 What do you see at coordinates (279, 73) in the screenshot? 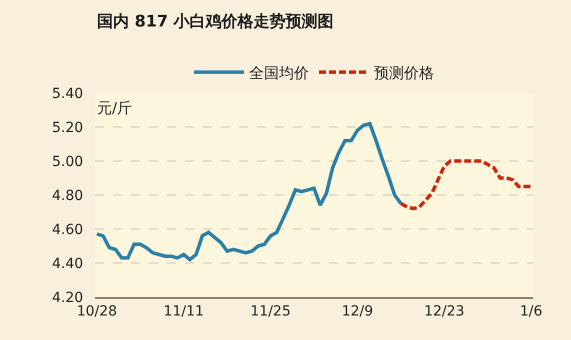
I see `legend-label: 全国均价` at bounding box center [279, 73].